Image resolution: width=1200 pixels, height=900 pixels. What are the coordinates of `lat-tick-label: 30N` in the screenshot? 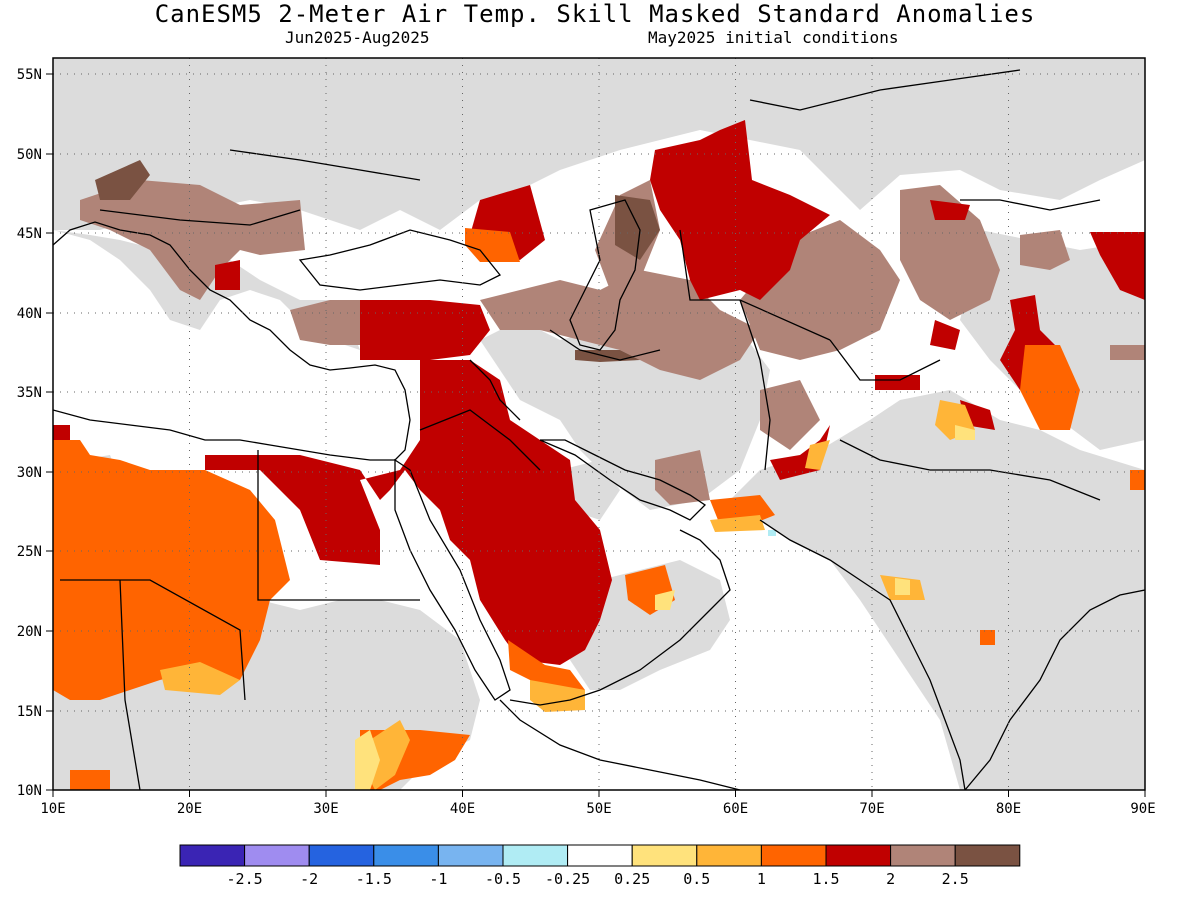 It's located at (29, 473).